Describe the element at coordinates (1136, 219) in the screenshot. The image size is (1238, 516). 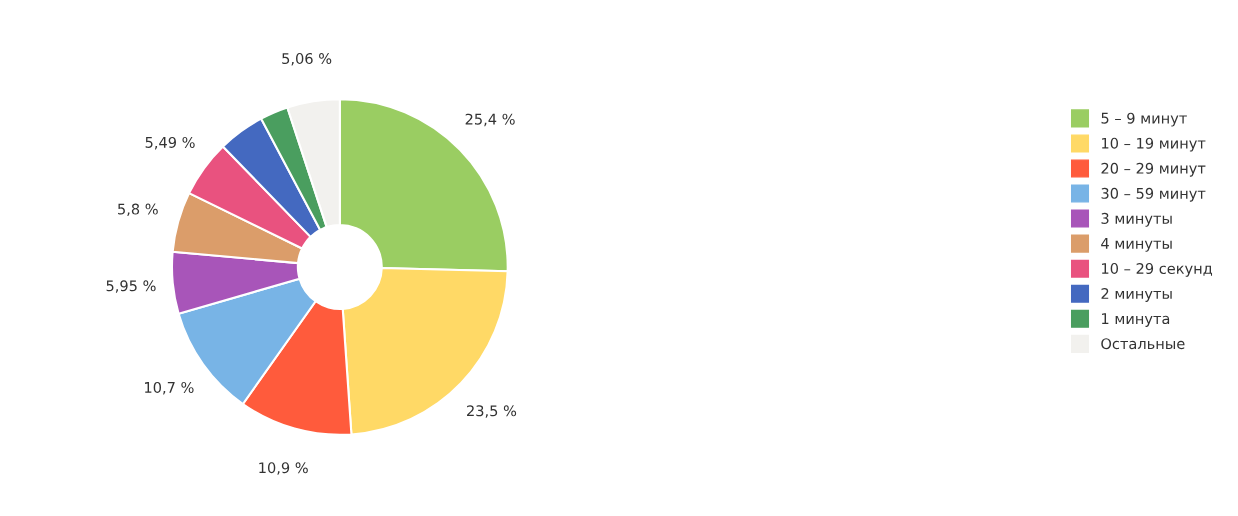
I see `legend-label: 3 минуты` at that location.